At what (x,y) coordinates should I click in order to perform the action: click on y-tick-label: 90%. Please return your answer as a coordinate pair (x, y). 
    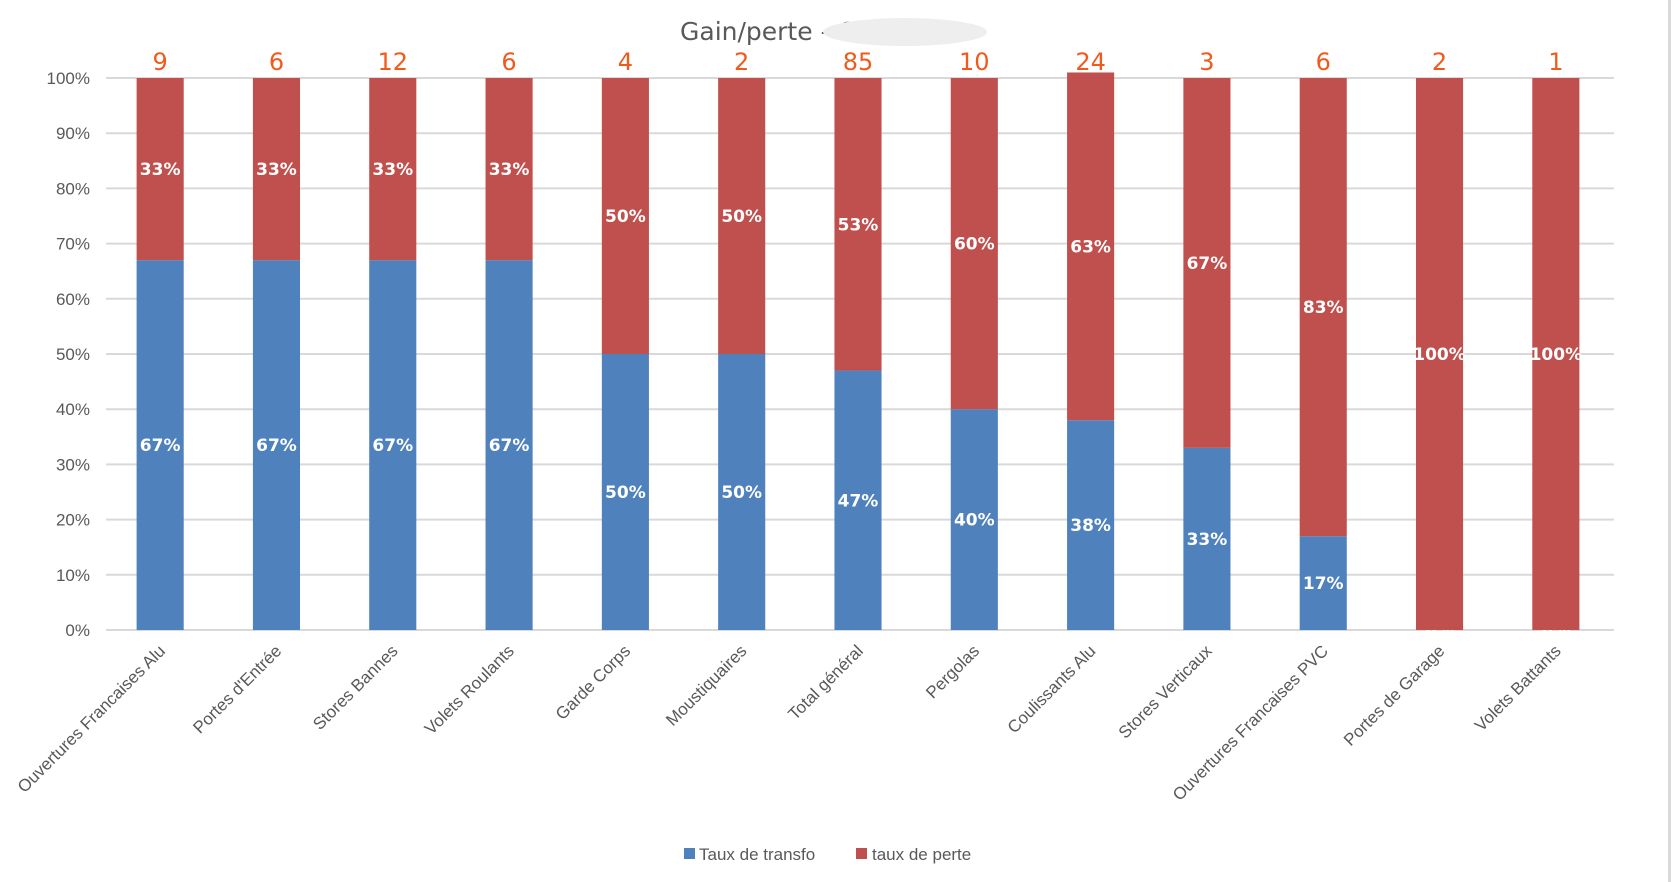
    Looking at the image, I should click on (73, 133).